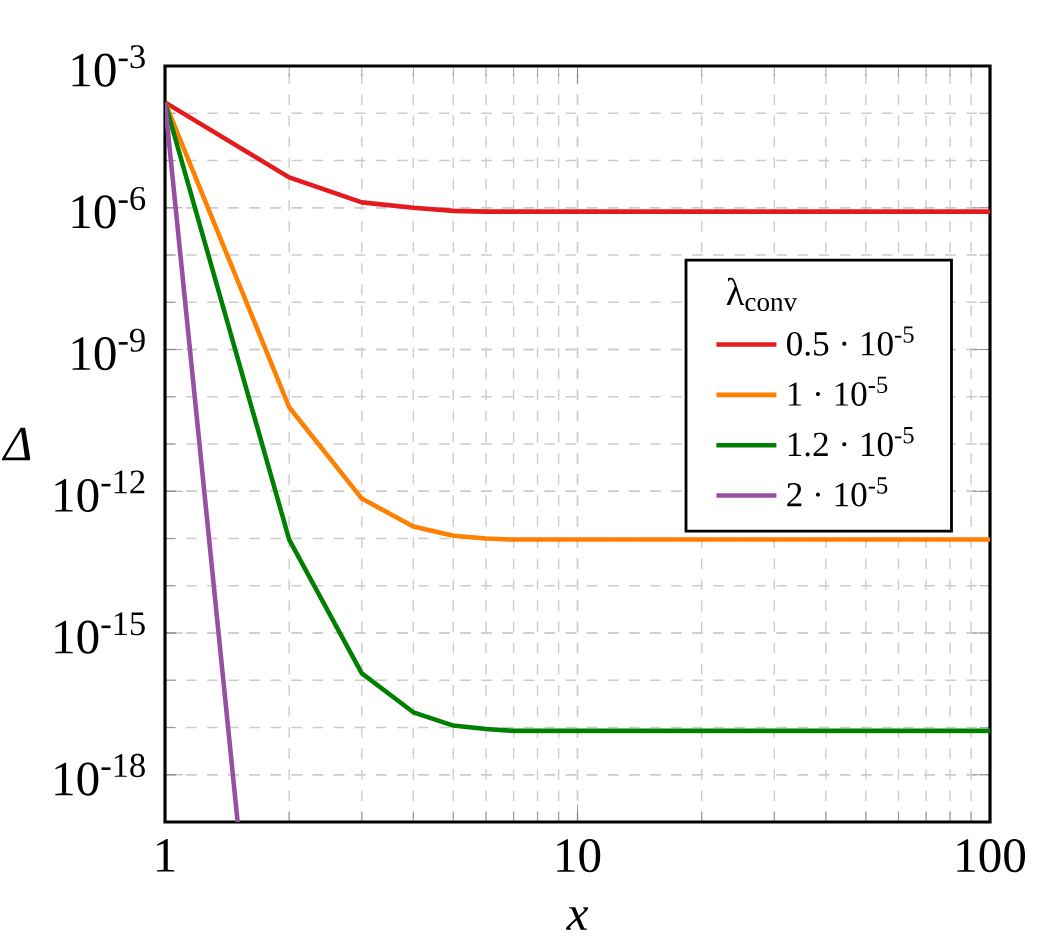 The image size is (1063, 946). What do you see at coordinates (837, 492) in the screenshot?
I see `legend-label: 2 · 10$^{-5}$` at bounding box center [837, 492].